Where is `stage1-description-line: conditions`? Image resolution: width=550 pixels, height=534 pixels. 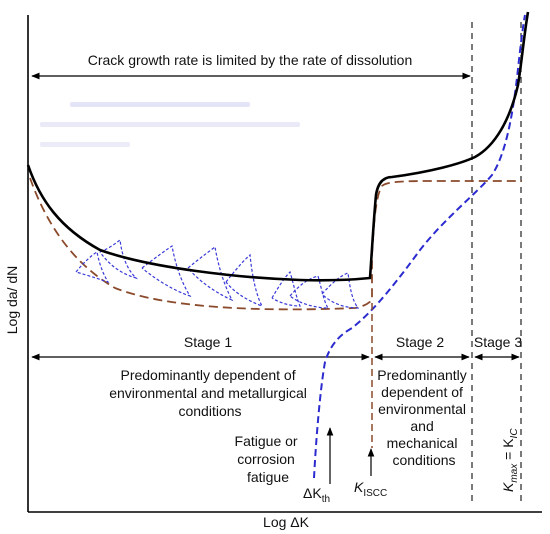
stage1-description-line: conditions is located at coordinates (209, 411).